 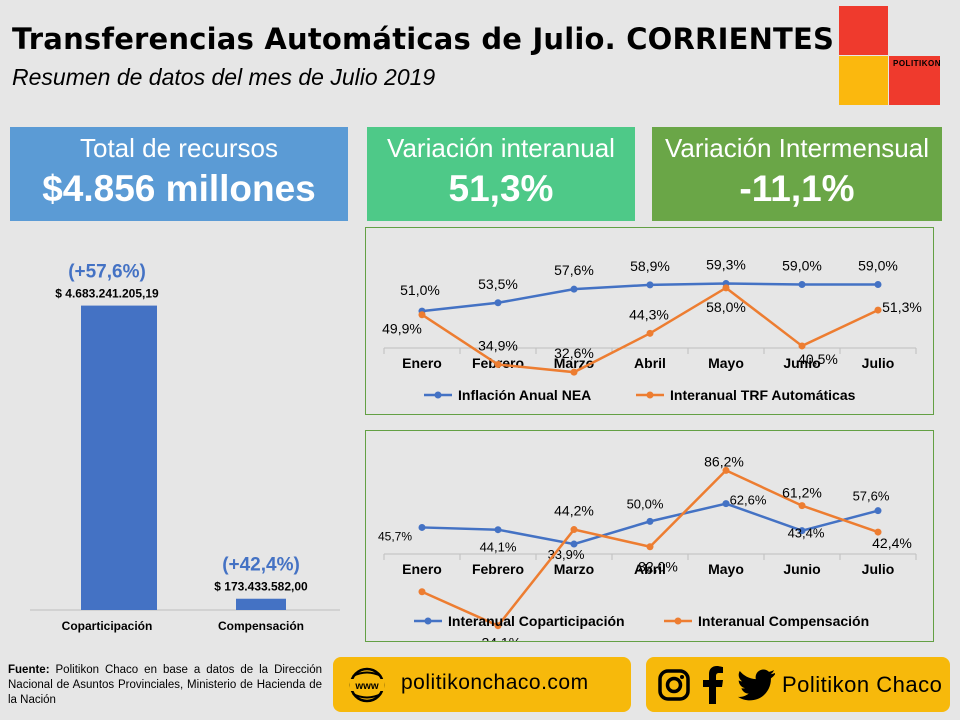 What do you see at coordinates (649, 314) in the screenshot?
I see `data-label: 44,3%` at bounding box center [649, 314].